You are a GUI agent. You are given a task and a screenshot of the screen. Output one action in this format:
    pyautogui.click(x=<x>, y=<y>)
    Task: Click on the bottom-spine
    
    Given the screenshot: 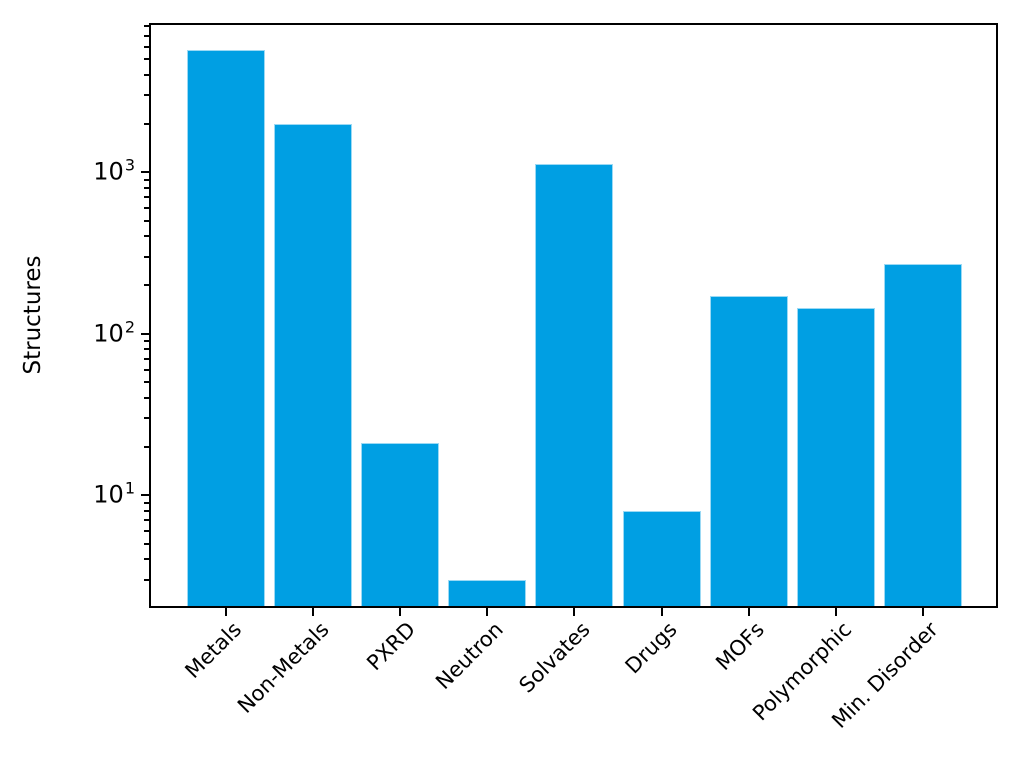 What is the action you would take?
    pyautogui.click(x=573, y=607)
    